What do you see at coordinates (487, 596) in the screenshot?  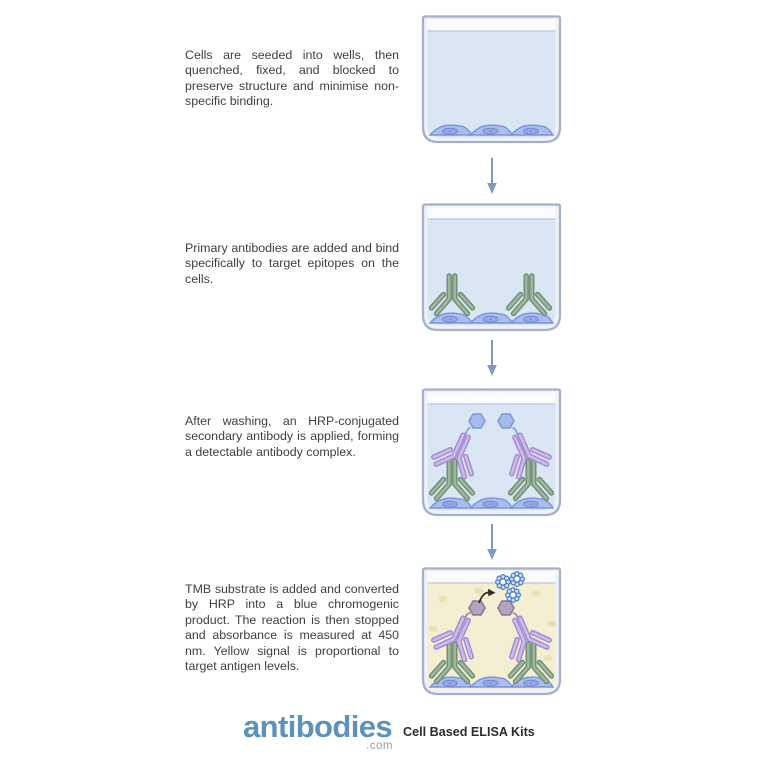 I see `reaction-arrow-icon` at bounding box center [487, 596].